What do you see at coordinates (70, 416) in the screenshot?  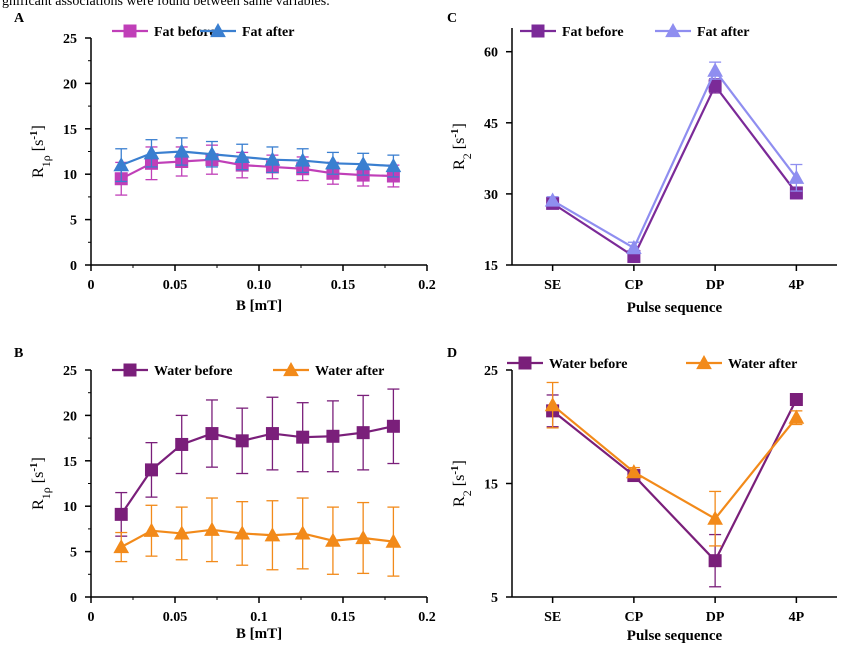 I see `y-tick-label: 20` at bounding box center [70, 416].